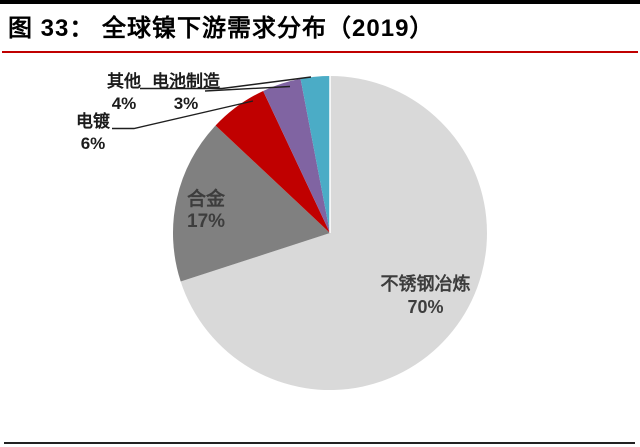 The image size is (640, 447). Describe the element at coordinates (186, 81) in the screenshot. I see `slice-label-text: 电池制造` at that location.